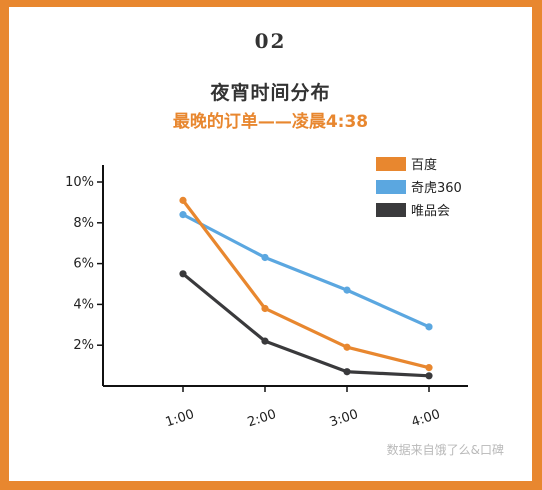  What do you see at coordinates (180, 418) in the screenshot?
I see `x-tick-label: 1:00` at bounding box center [180, 418].